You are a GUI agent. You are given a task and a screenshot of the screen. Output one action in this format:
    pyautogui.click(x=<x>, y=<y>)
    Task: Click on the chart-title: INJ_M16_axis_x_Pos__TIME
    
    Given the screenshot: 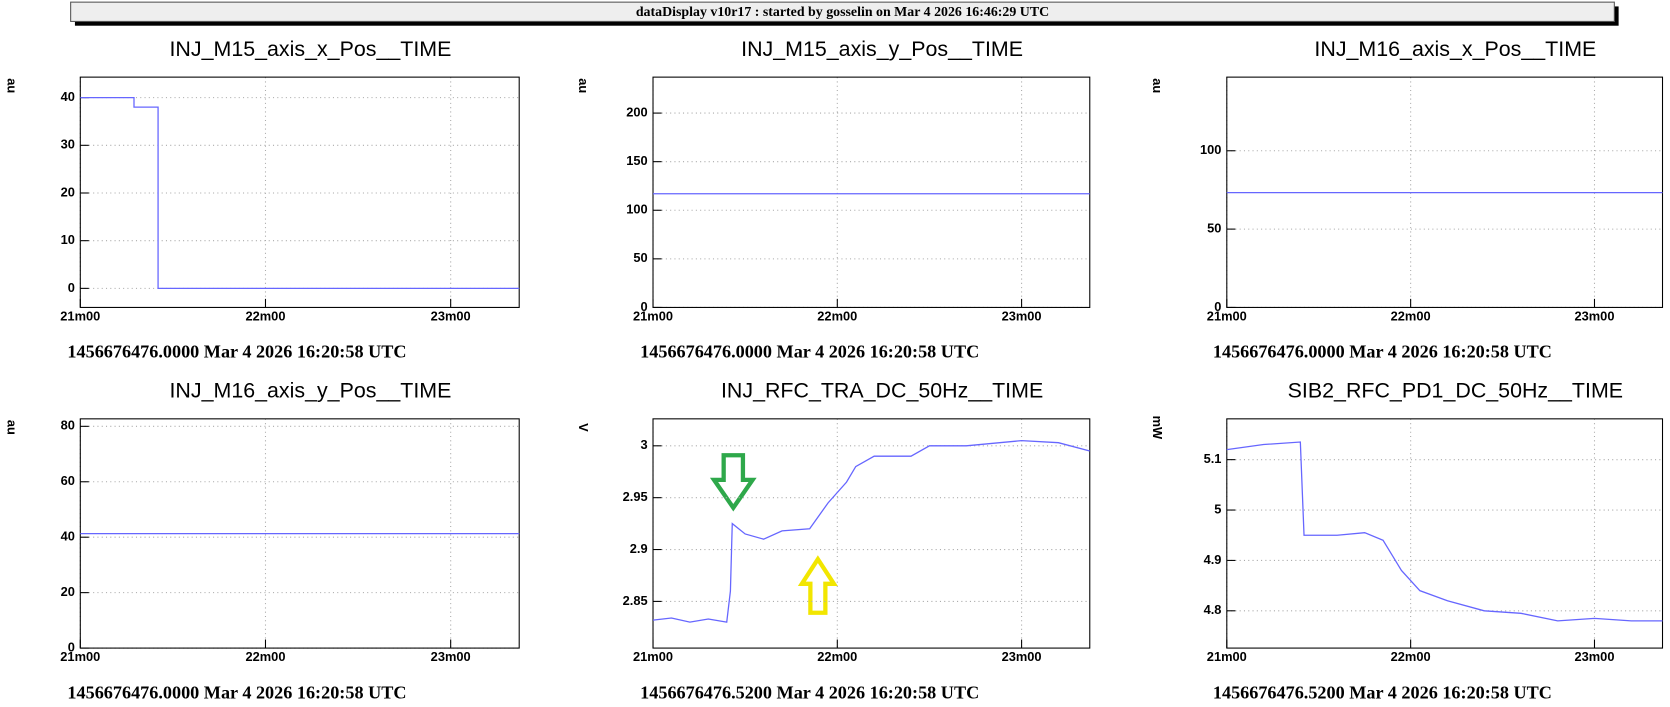 What is the action you would take?
    pyautogui.click(x=1455, y=49)
    